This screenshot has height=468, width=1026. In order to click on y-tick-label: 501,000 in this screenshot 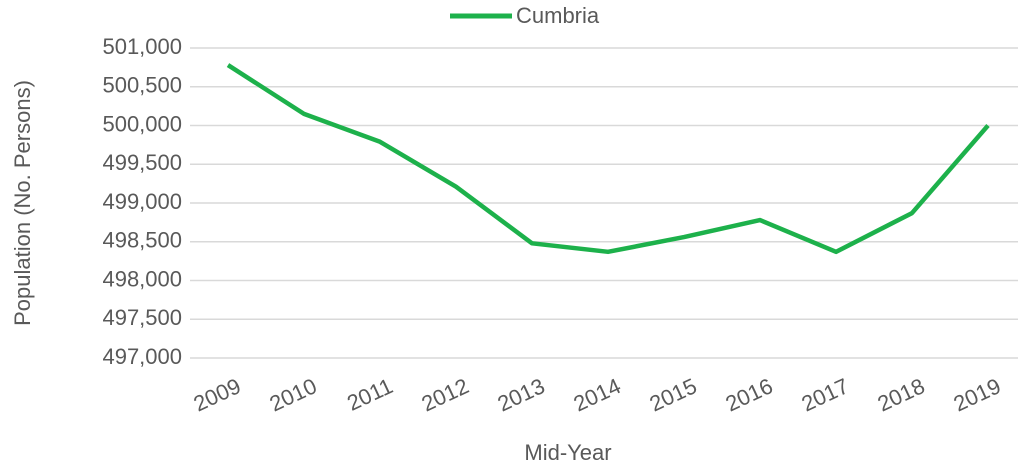, I will do `click(142, 46)`.